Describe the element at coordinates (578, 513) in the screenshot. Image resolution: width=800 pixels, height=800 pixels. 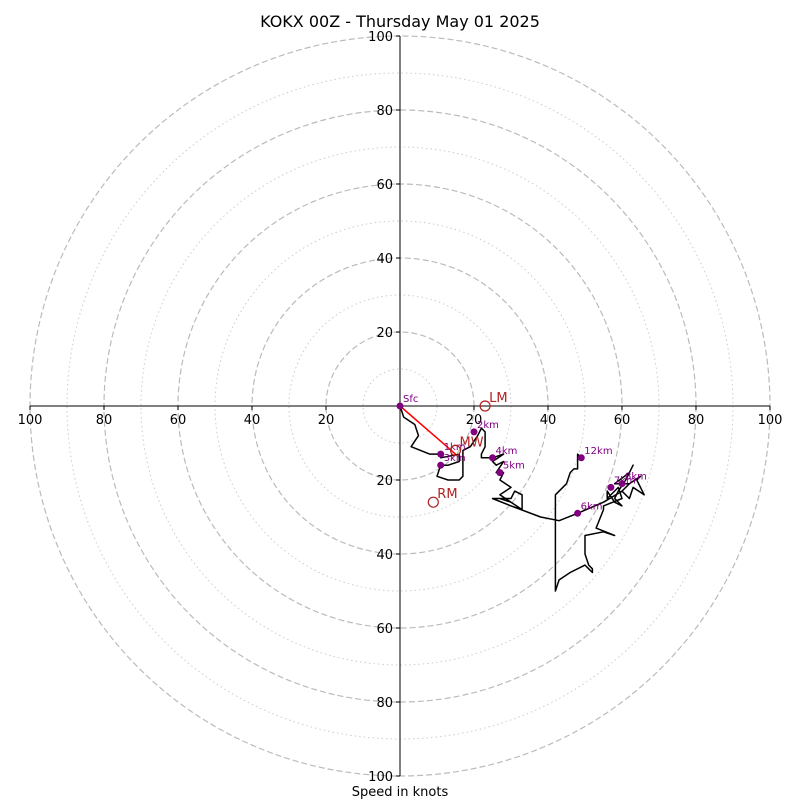
I see `height-marker-6km` at that location.